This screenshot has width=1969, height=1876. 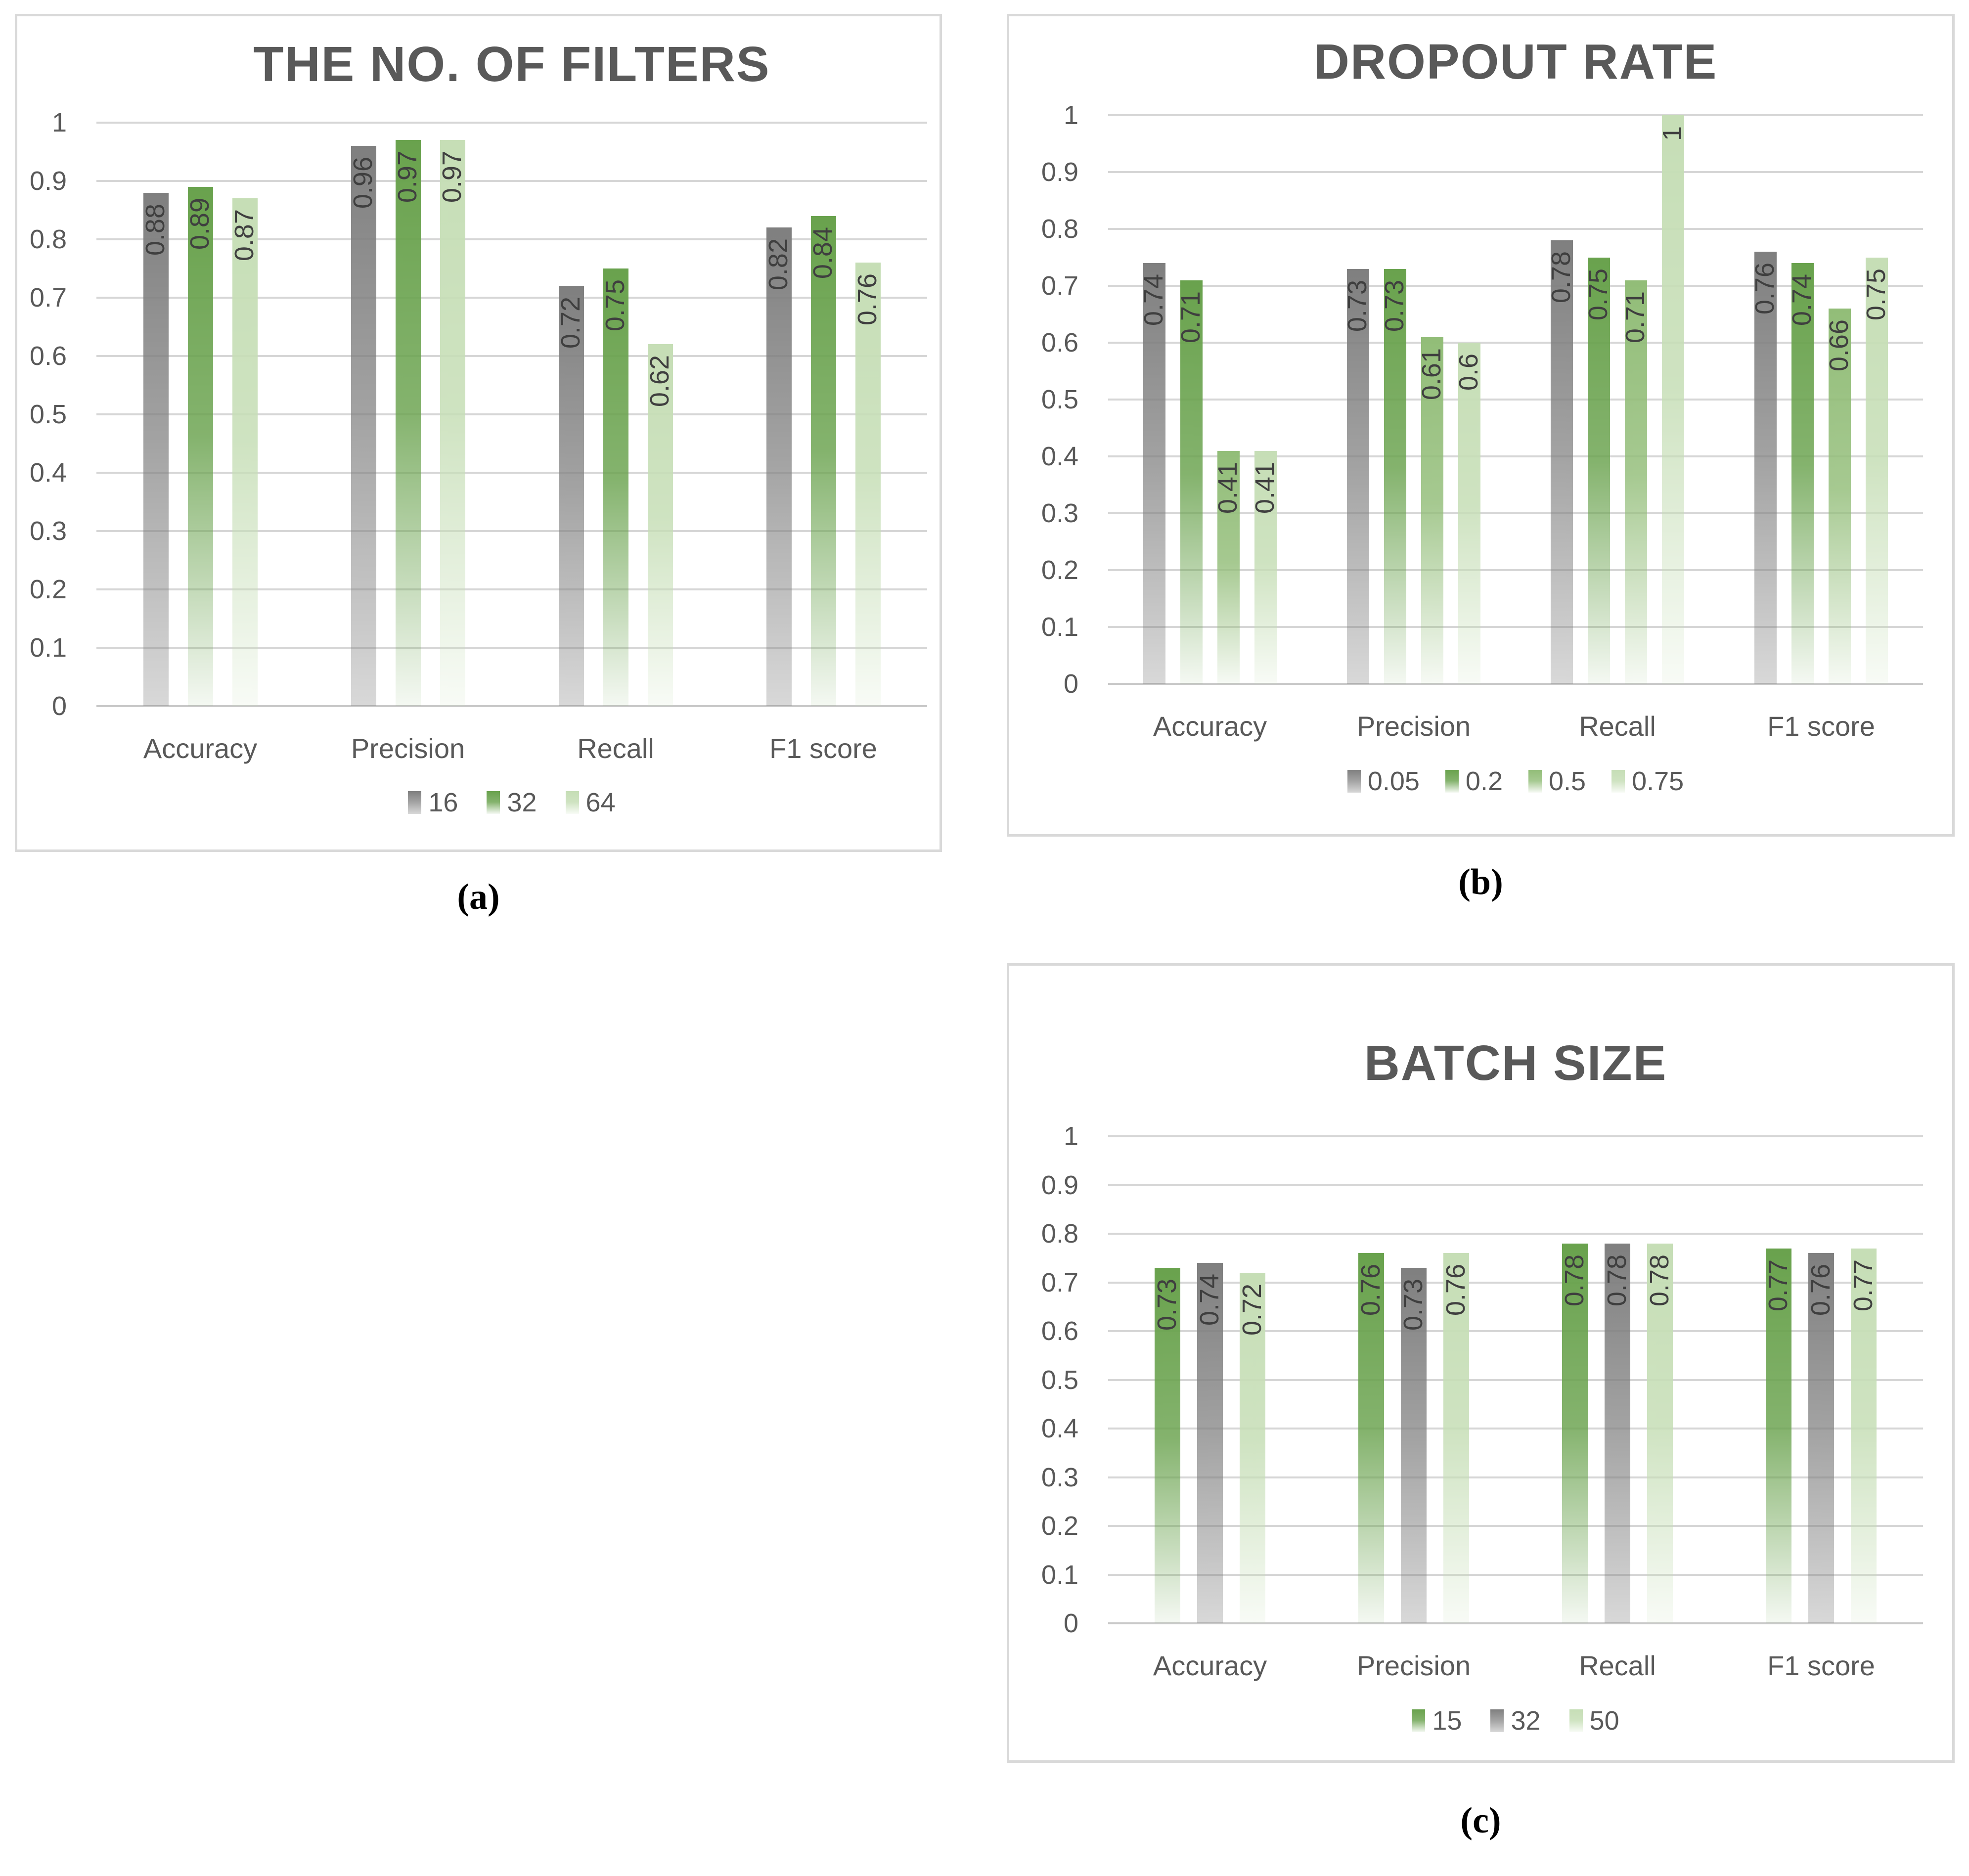 I want to click on bar-value-label: 0.77, so click(x=1778, y=1285).